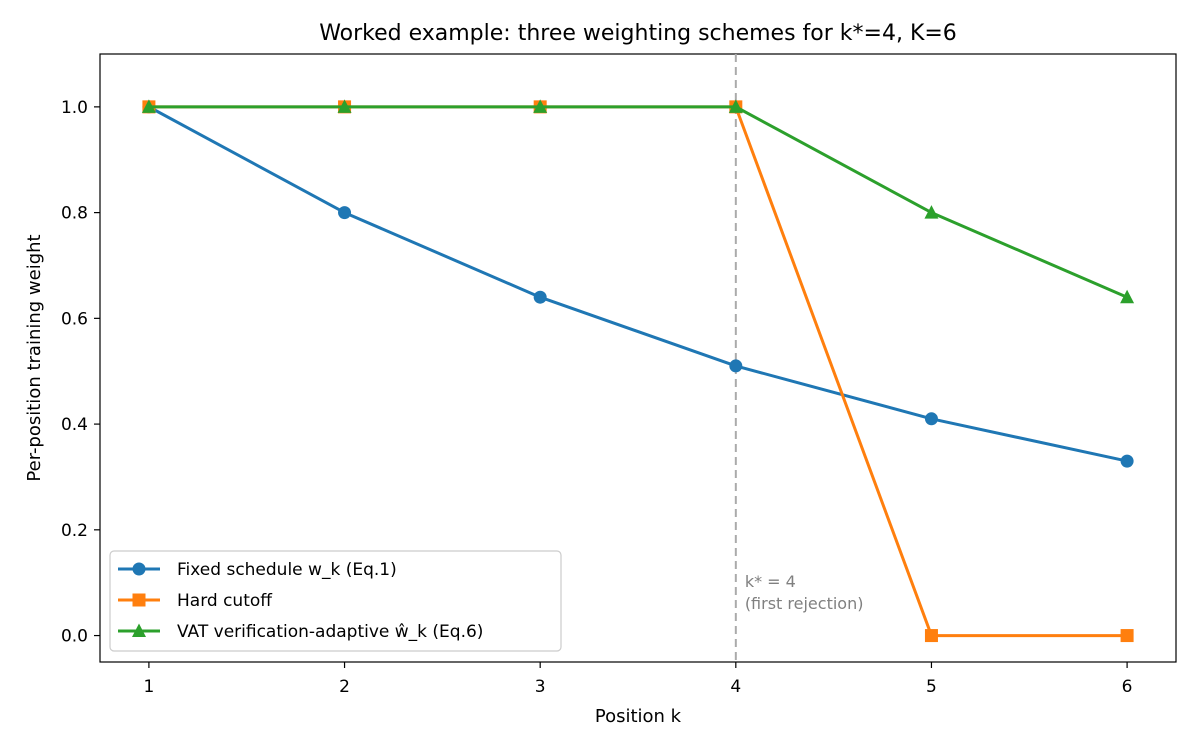 This screenshot has height=750, width=1200. I want to click on y-tick-label: 0.0, so click(74, 637).